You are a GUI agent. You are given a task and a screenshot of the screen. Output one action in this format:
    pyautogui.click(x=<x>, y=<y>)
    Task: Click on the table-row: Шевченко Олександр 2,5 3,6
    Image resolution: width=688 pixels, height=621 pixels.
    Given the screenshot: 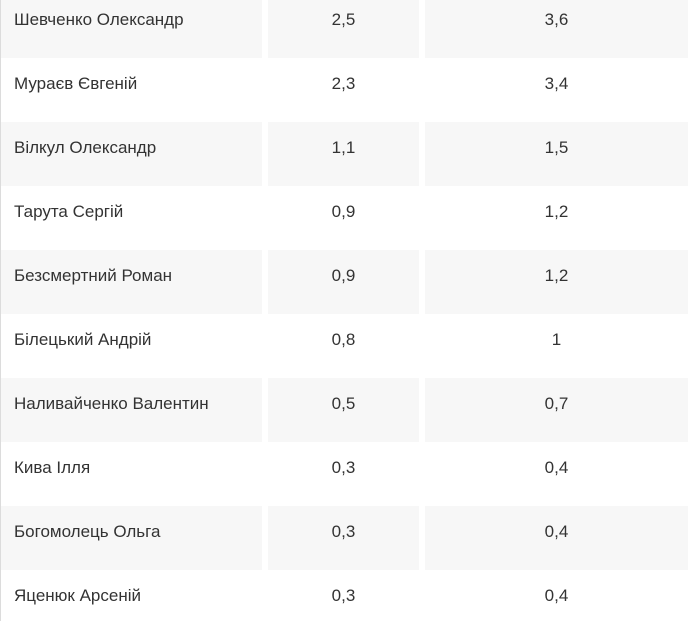 What is the action you would take?
    pyautogui.click(x=344, y=29)
    